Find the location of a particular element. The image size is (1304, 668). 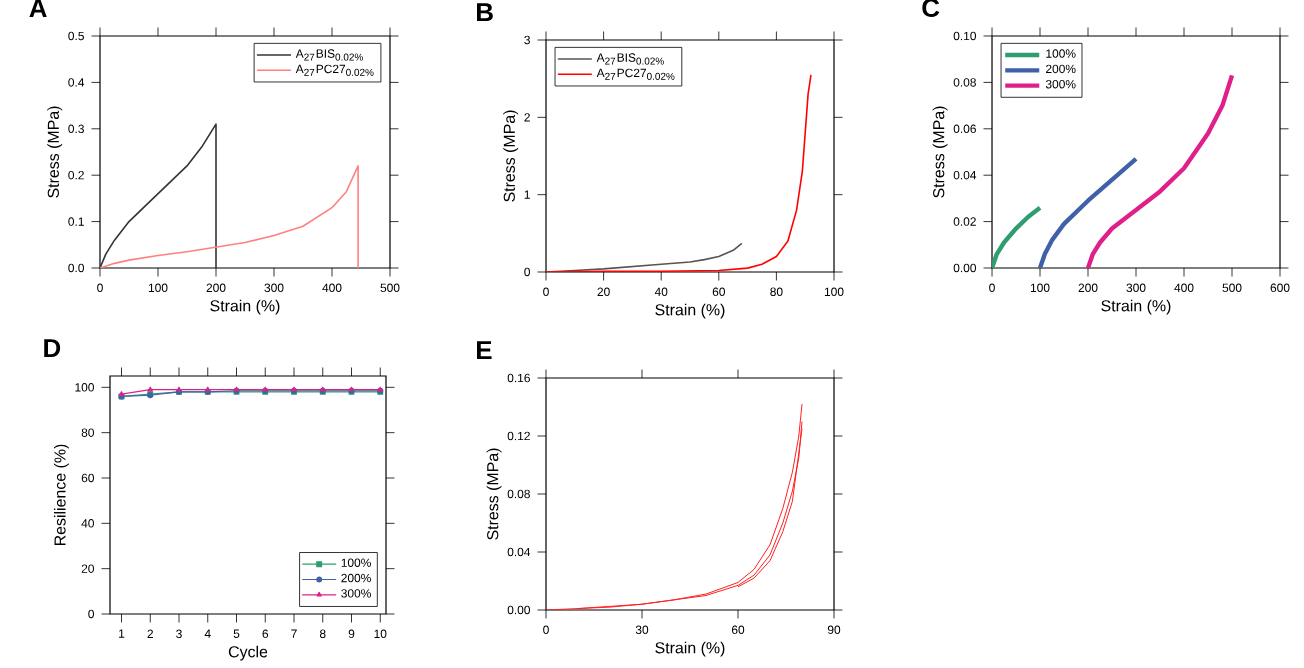

chart-title: B is located at coordinates (485, 12).